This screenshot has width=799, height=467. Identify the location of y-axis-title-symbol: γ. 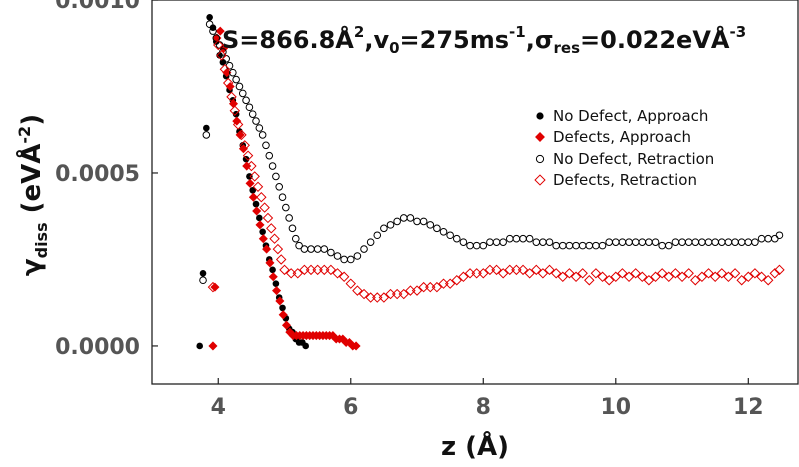
(32, 267).